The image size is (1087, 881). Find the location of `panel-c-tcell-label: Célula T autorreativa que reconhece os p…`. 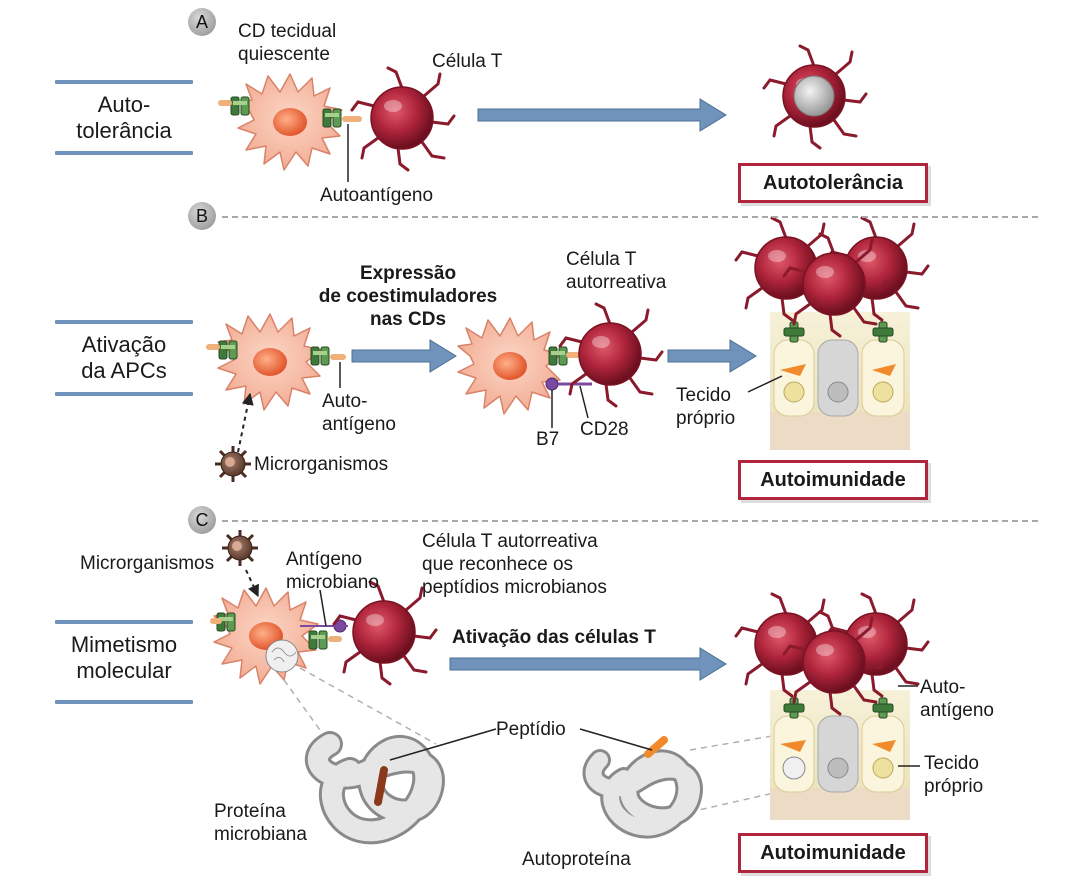

panel-c-tcell-label: Célula T autorreativa que reconhece os p… is located at coordinates (514, 564).